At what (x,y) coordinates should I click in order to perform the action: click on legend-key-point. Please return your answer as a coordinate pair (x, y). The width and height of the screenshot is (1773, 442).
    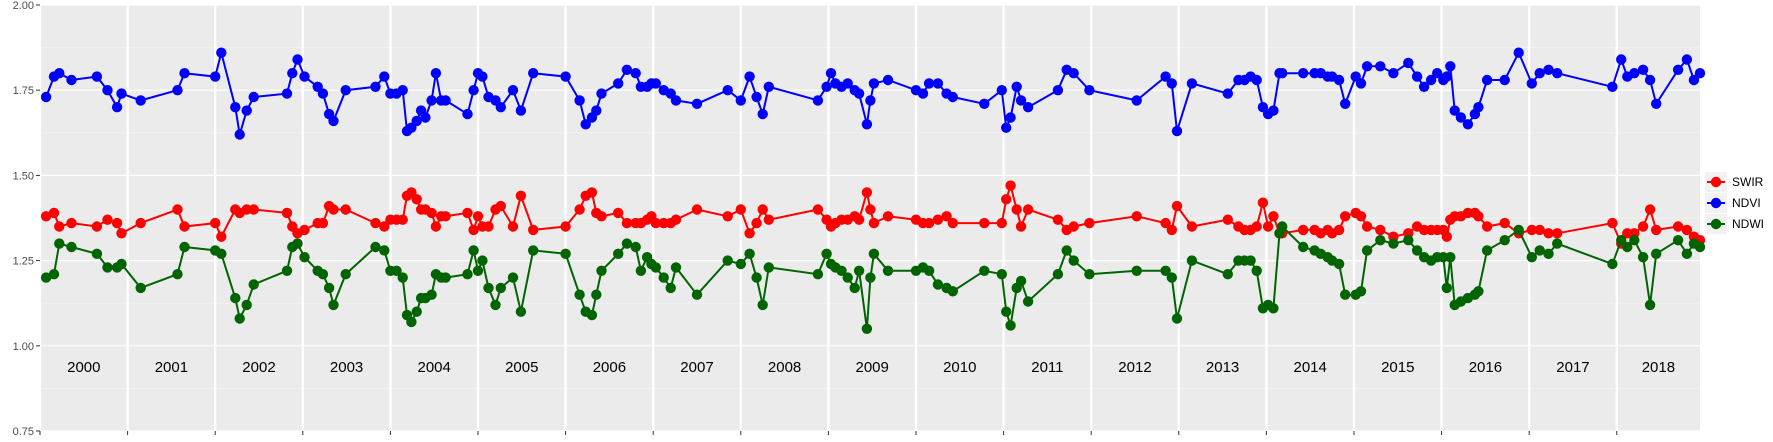
    Looking at the image, I should click on (1716, 182).